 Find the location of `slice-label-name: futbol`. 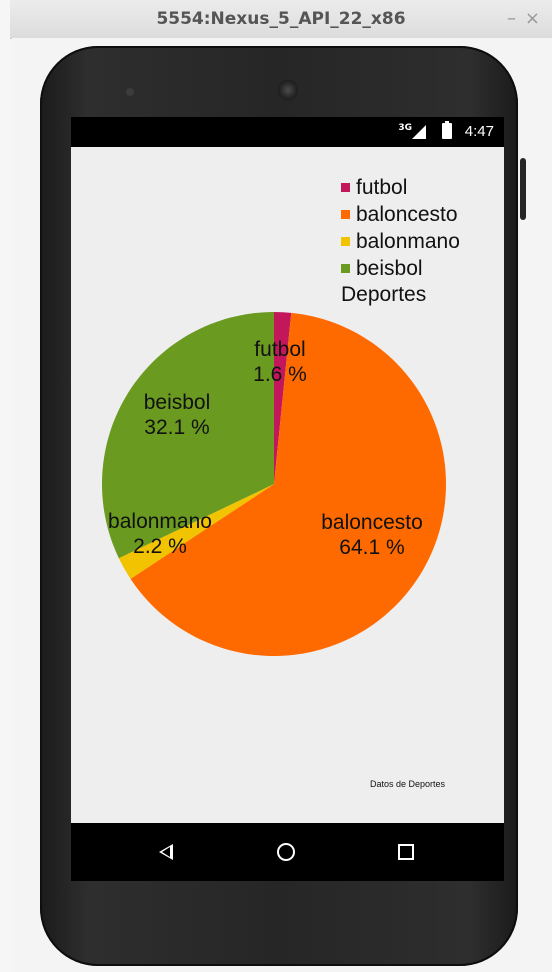

slice-label-name: futbol is located at coordinates (280, 349).